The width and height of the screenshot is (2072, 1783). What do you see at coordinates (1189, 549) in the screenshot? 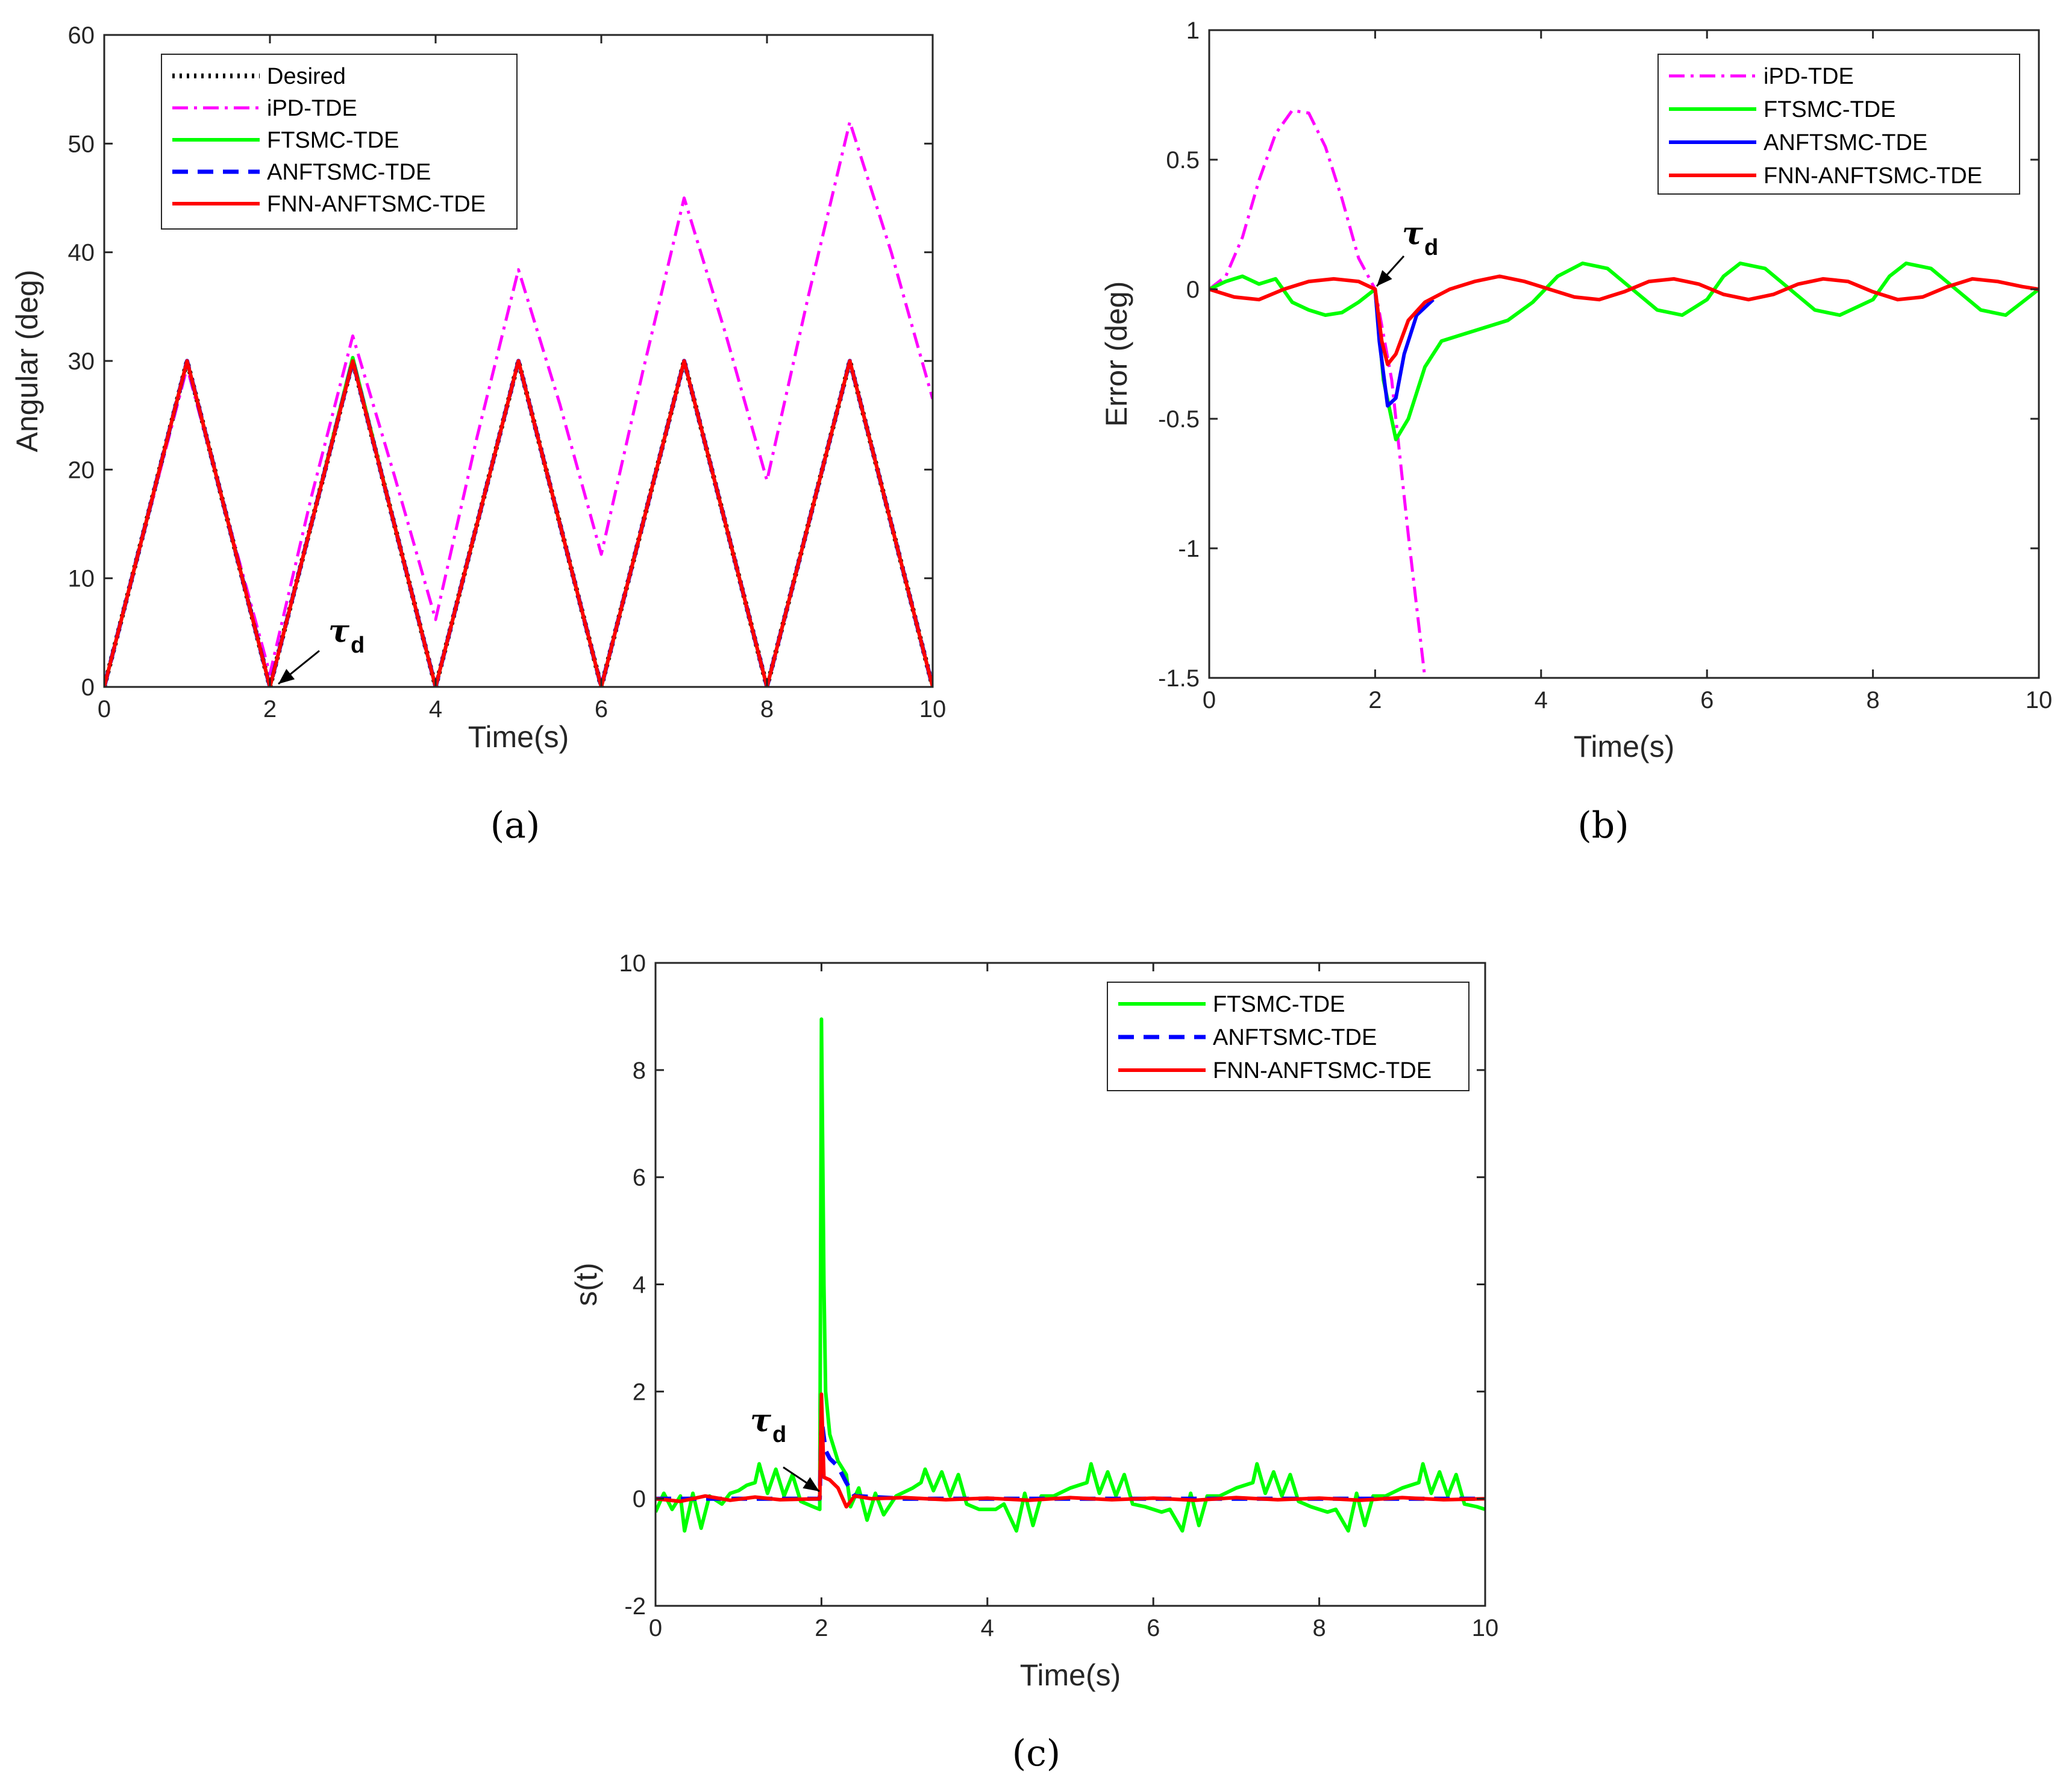
I see `y-tick-label: -1` at bounding box center [1189, 549].